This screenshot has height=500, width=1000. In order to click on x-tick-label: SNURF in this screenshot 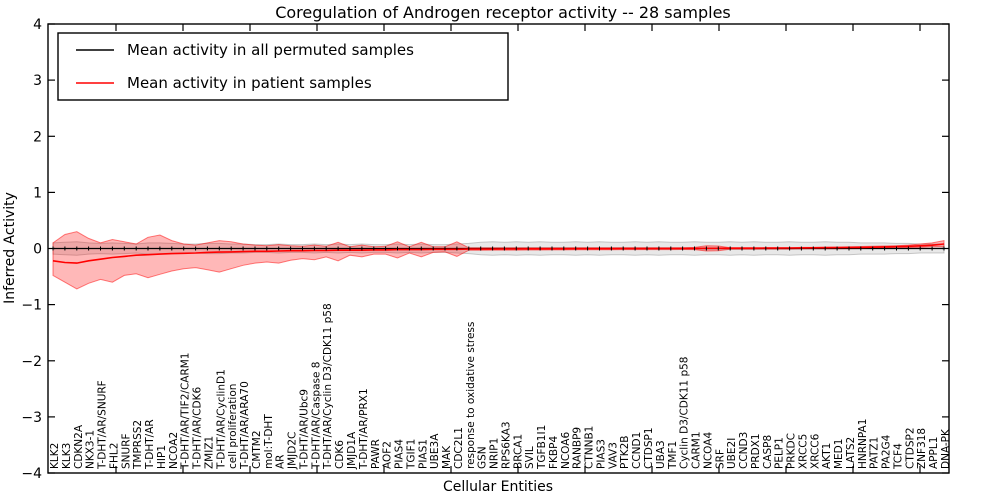, I will do `click(126, 451)`.